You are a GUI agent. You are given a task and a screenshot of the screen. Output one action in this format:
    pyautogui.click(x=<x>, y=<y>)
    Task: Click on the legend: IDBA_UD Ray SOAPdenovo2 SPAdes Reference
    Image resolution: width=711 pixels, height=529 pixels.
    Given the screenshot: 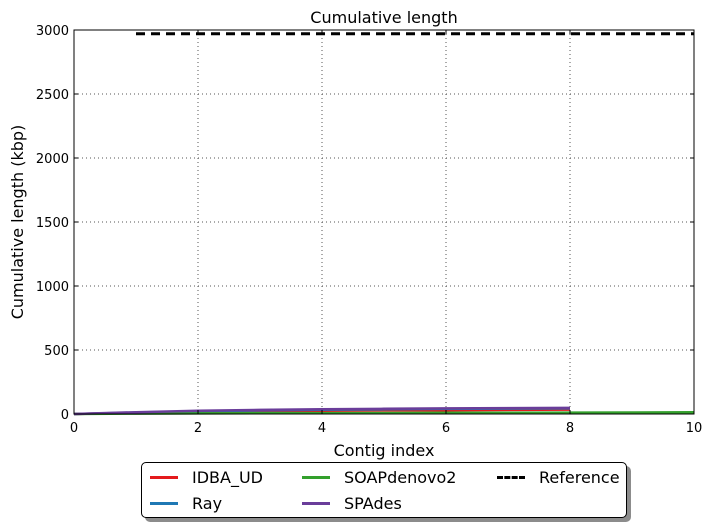 What is the action you would take?
    pyautogui.click(x=384, y=490)
    